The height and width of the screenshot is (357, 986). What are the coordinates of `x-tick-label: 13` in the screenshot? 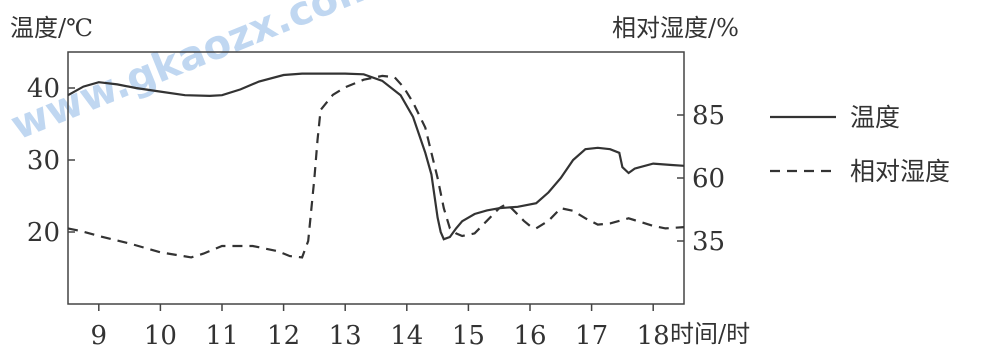 It's located at (345, 336).